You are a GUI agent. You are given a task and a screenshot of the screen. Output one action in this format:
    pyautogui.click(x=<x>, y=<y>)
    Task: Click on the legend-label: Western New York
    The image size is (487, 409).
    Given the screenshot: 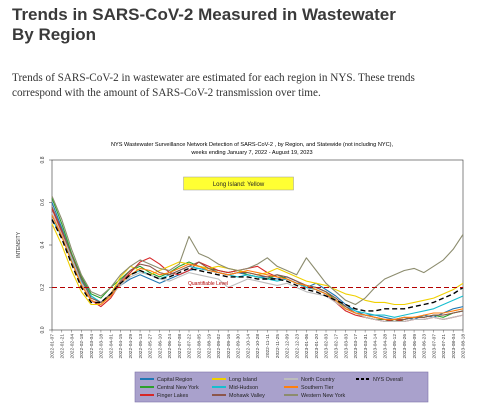 What is the action you would take?
    pyautogui.click(x=323, y=396)
    